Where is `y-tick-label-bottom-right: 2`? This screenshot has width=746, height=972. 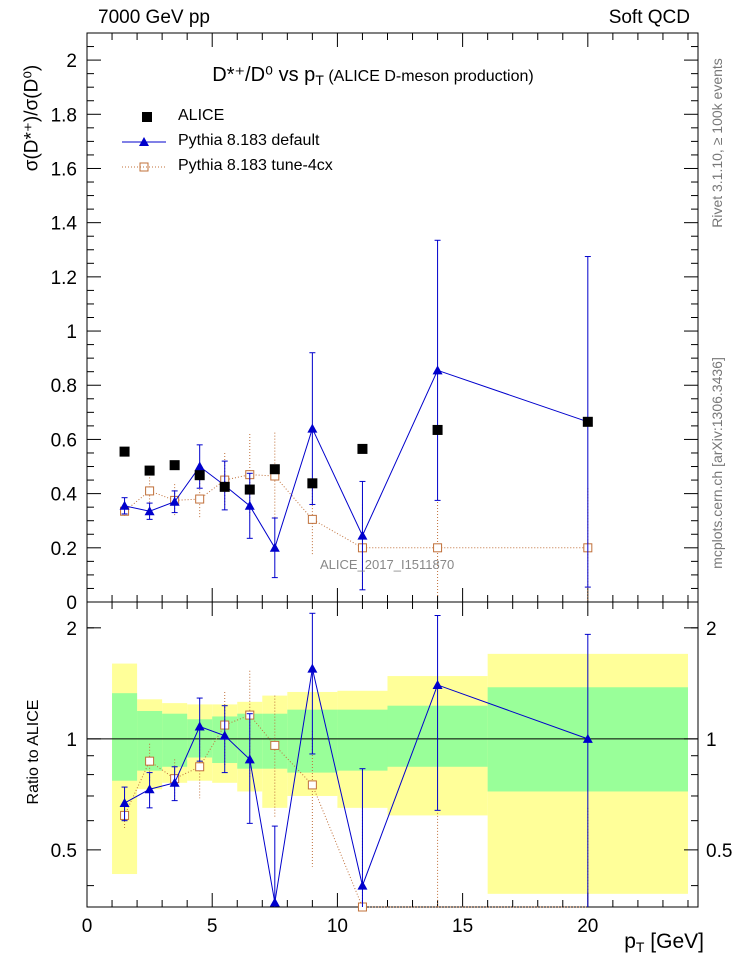 y-tick-label-bottom-right: 2 is located at coordinates (711, 629).